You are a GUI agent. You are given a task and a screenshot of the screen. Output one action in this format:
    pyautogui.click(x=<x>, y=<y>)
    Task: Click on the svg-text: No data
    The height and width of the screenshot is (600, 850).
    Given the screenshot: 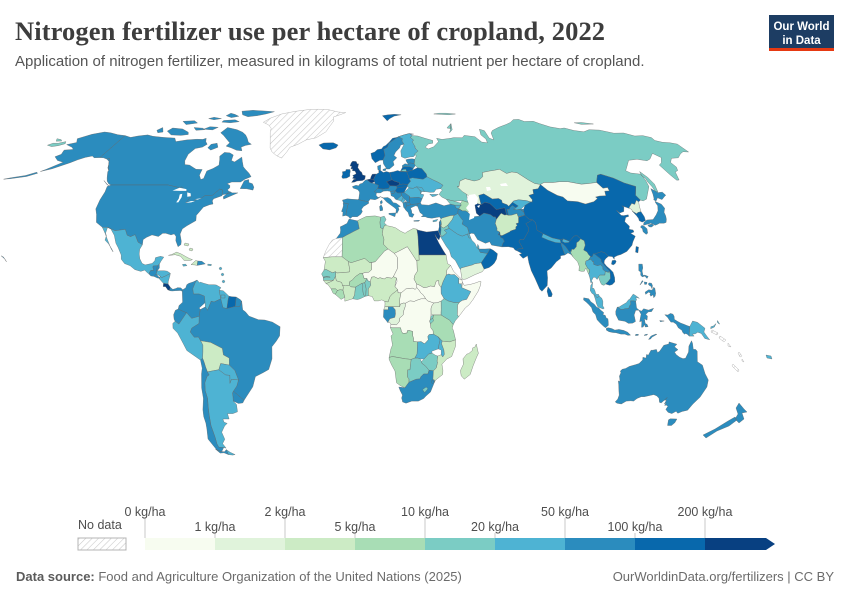 What is the action you would take?
    pyautogui.click(x=100, y=525)
    